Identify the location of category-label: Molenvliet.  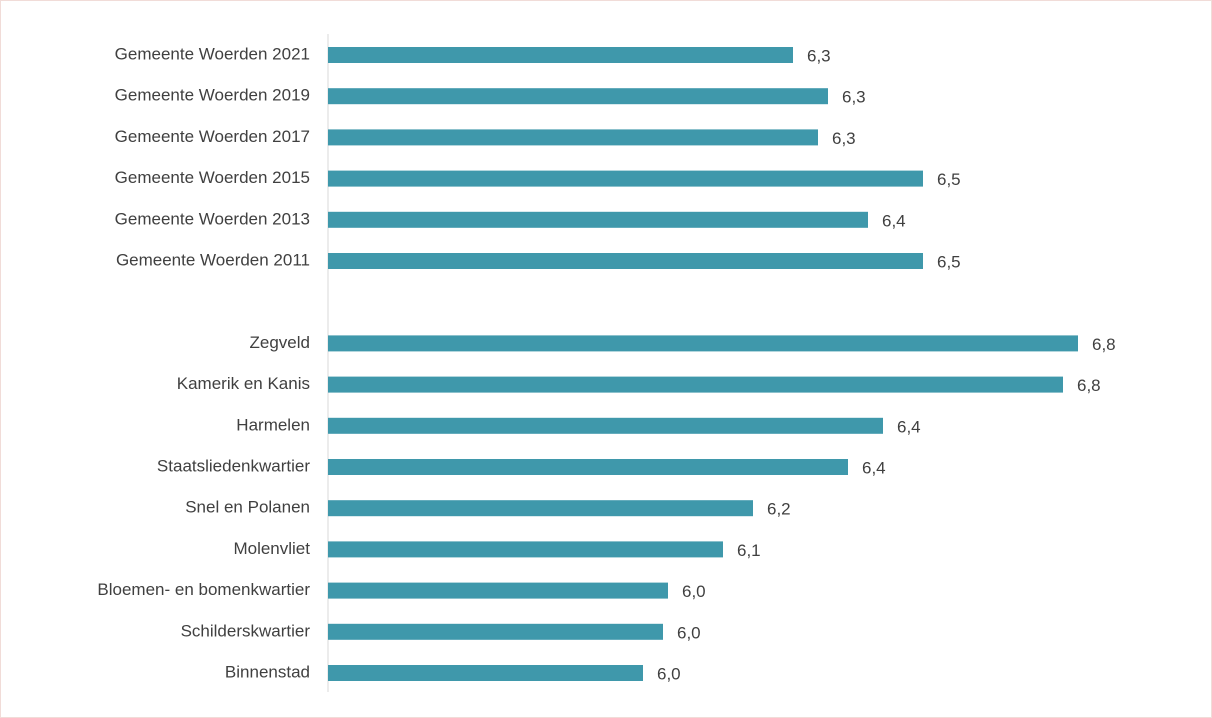
(271, 548).